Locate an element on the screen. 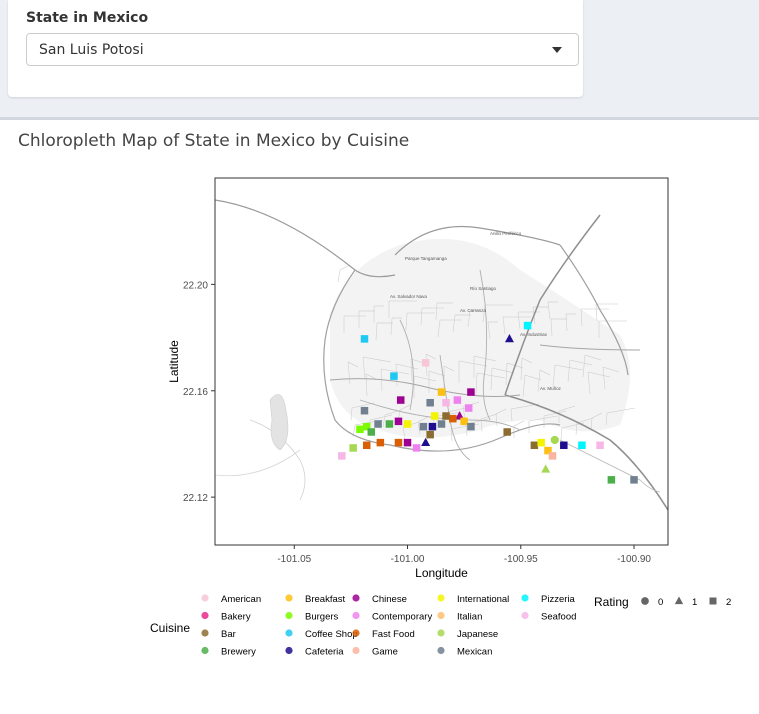 This screenshot has width=759, height=714. map-street-label: Av. Muñoz is located at coordinates (551, 388).